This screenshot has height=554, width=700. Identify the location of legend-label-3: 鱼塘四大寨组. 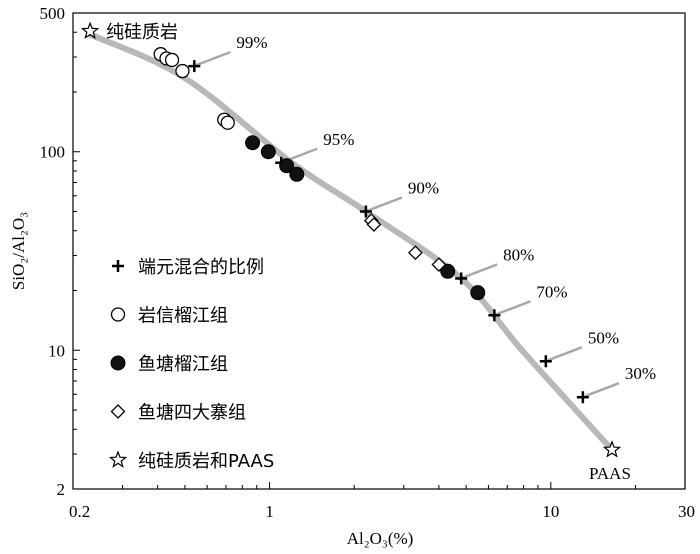
(192, 413).